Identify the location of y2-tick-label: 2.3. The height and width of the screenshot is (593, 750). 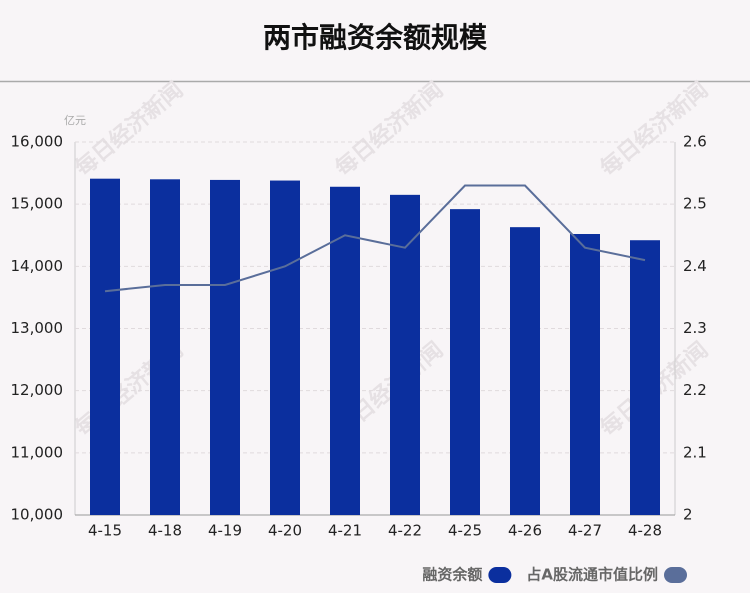
(695, 328).